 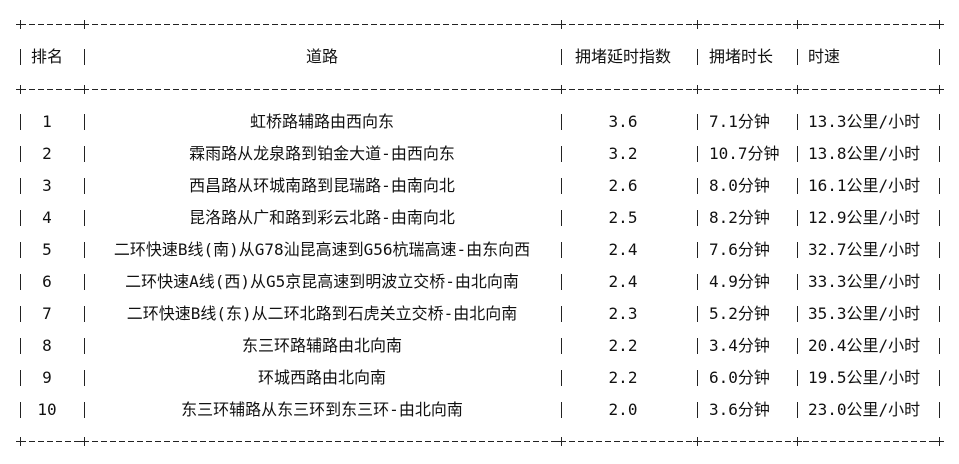 What do you see at coordinates (322, 281) in the screenshot?
I see `row-cell-road: 二环快速A线(西)从G5京昆高速到明波立交桥-由北向南` at bounding box center [322, 281].